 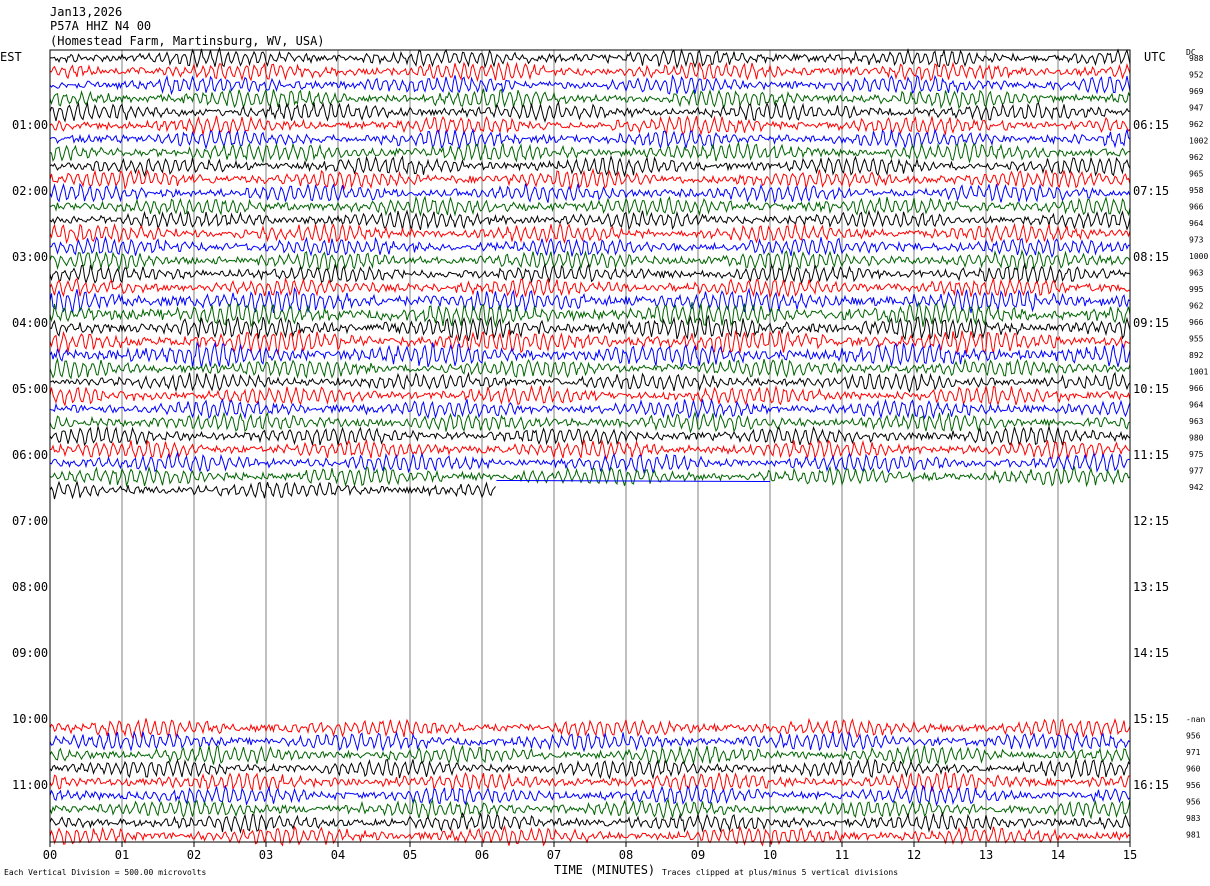 I want to click on right-timezone-label: UTC, so click(x=1155, y=57).